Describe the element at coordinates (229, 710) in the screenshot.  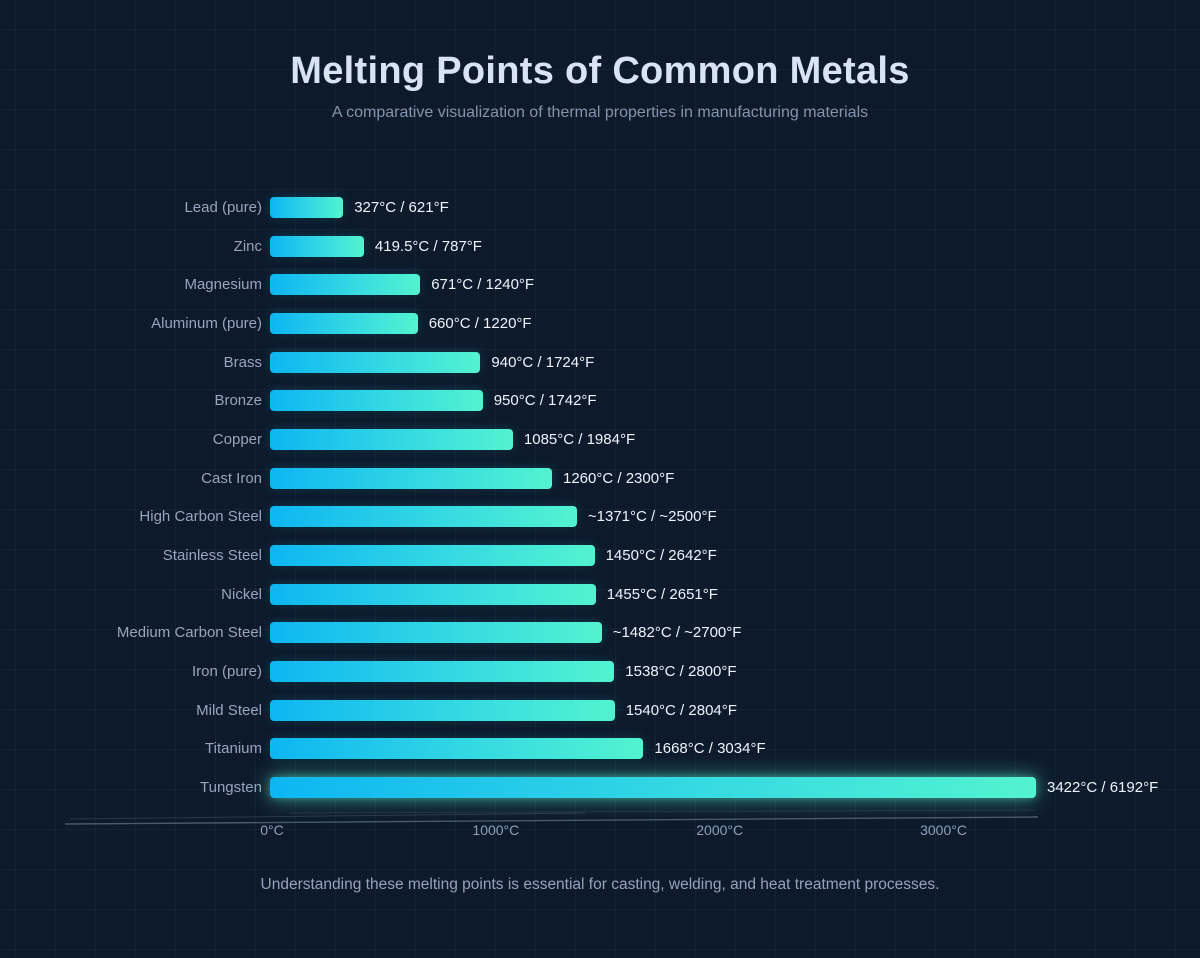
I see `metal-name-label: Mild Steel` at that location.